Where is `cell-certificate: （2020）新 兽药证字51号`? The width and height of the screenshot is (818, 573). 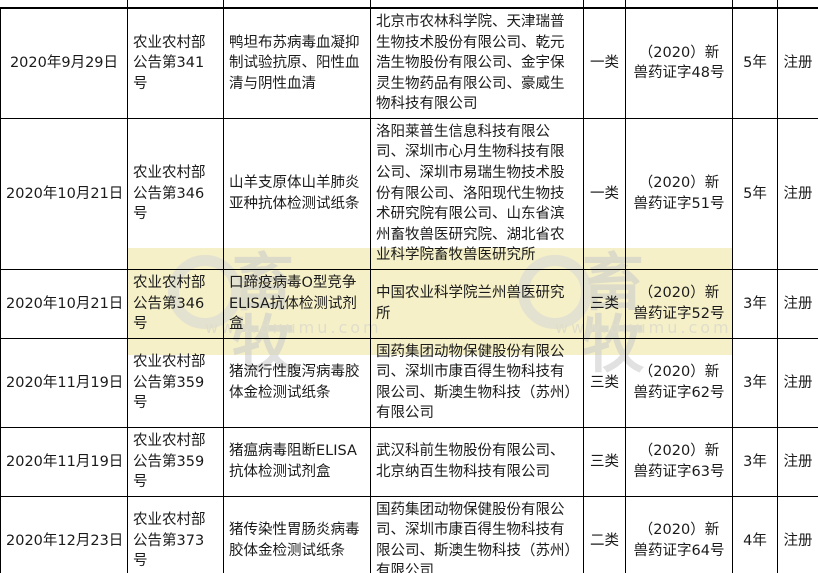 cell-certificate: （2020）新 兽药证字51号 is located at coordinates (679, 193).